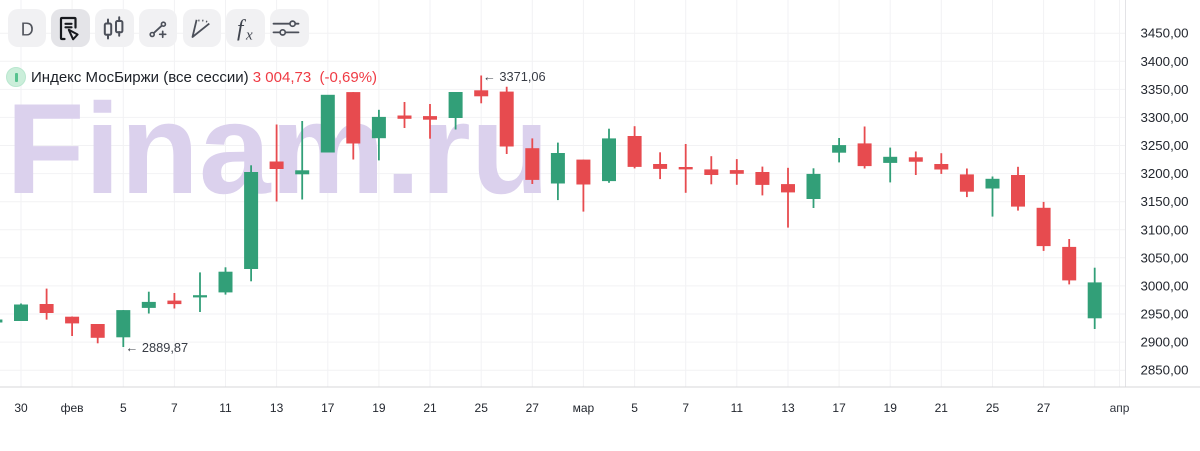  I want to click on svg-text: апр, so click(1120, 408).